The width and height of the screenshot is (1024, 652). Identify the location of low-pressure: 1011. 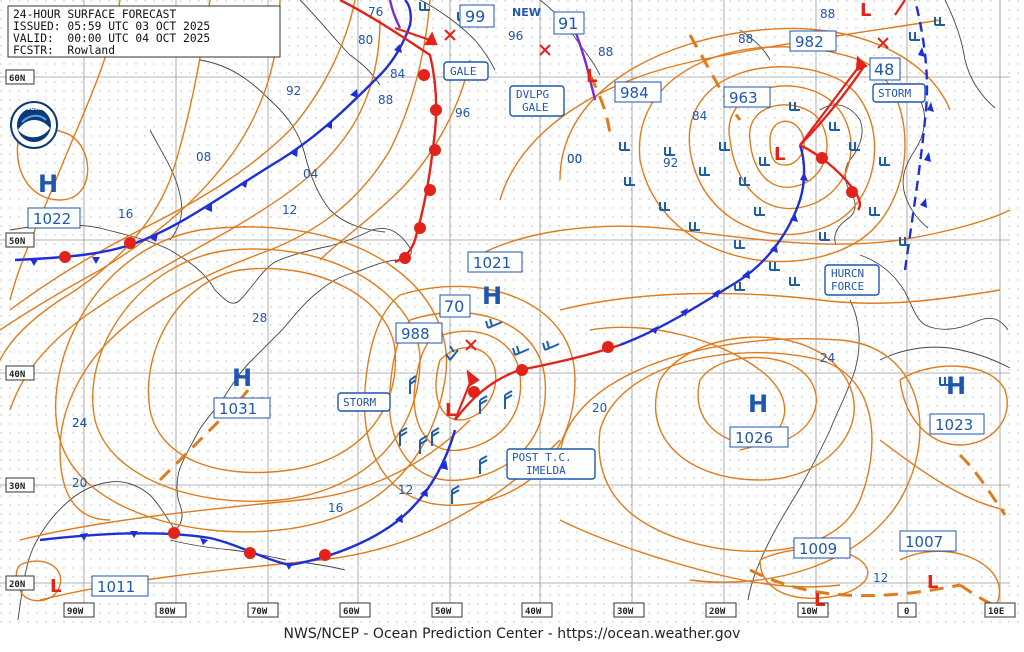
(116, 587).